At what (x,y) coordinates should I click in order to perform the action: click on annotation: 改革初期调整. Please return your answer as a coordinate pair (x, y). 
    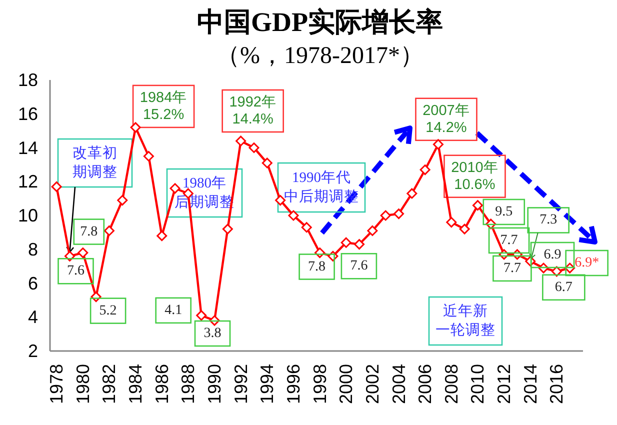
    Looking at the image, I should click on (95, 162).